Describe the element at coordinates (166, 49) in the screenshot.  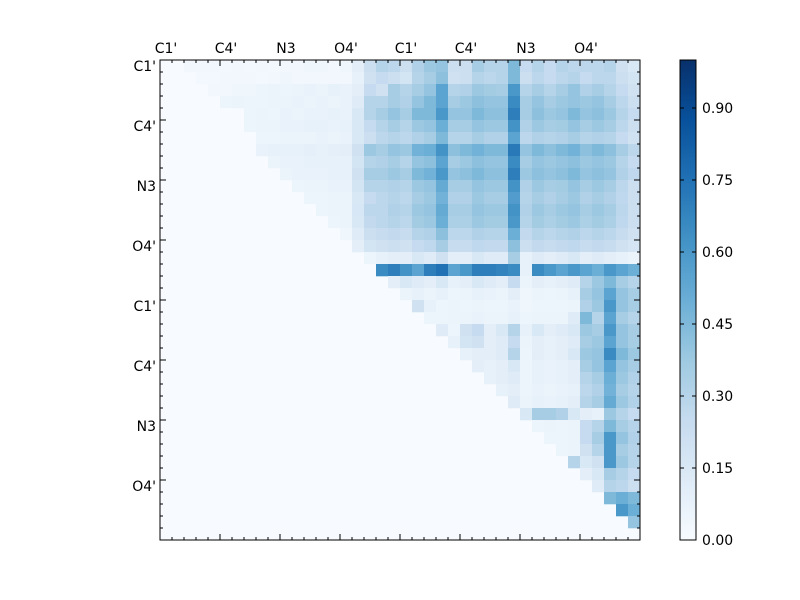
I see `x-tick-label: C1'` at that location.